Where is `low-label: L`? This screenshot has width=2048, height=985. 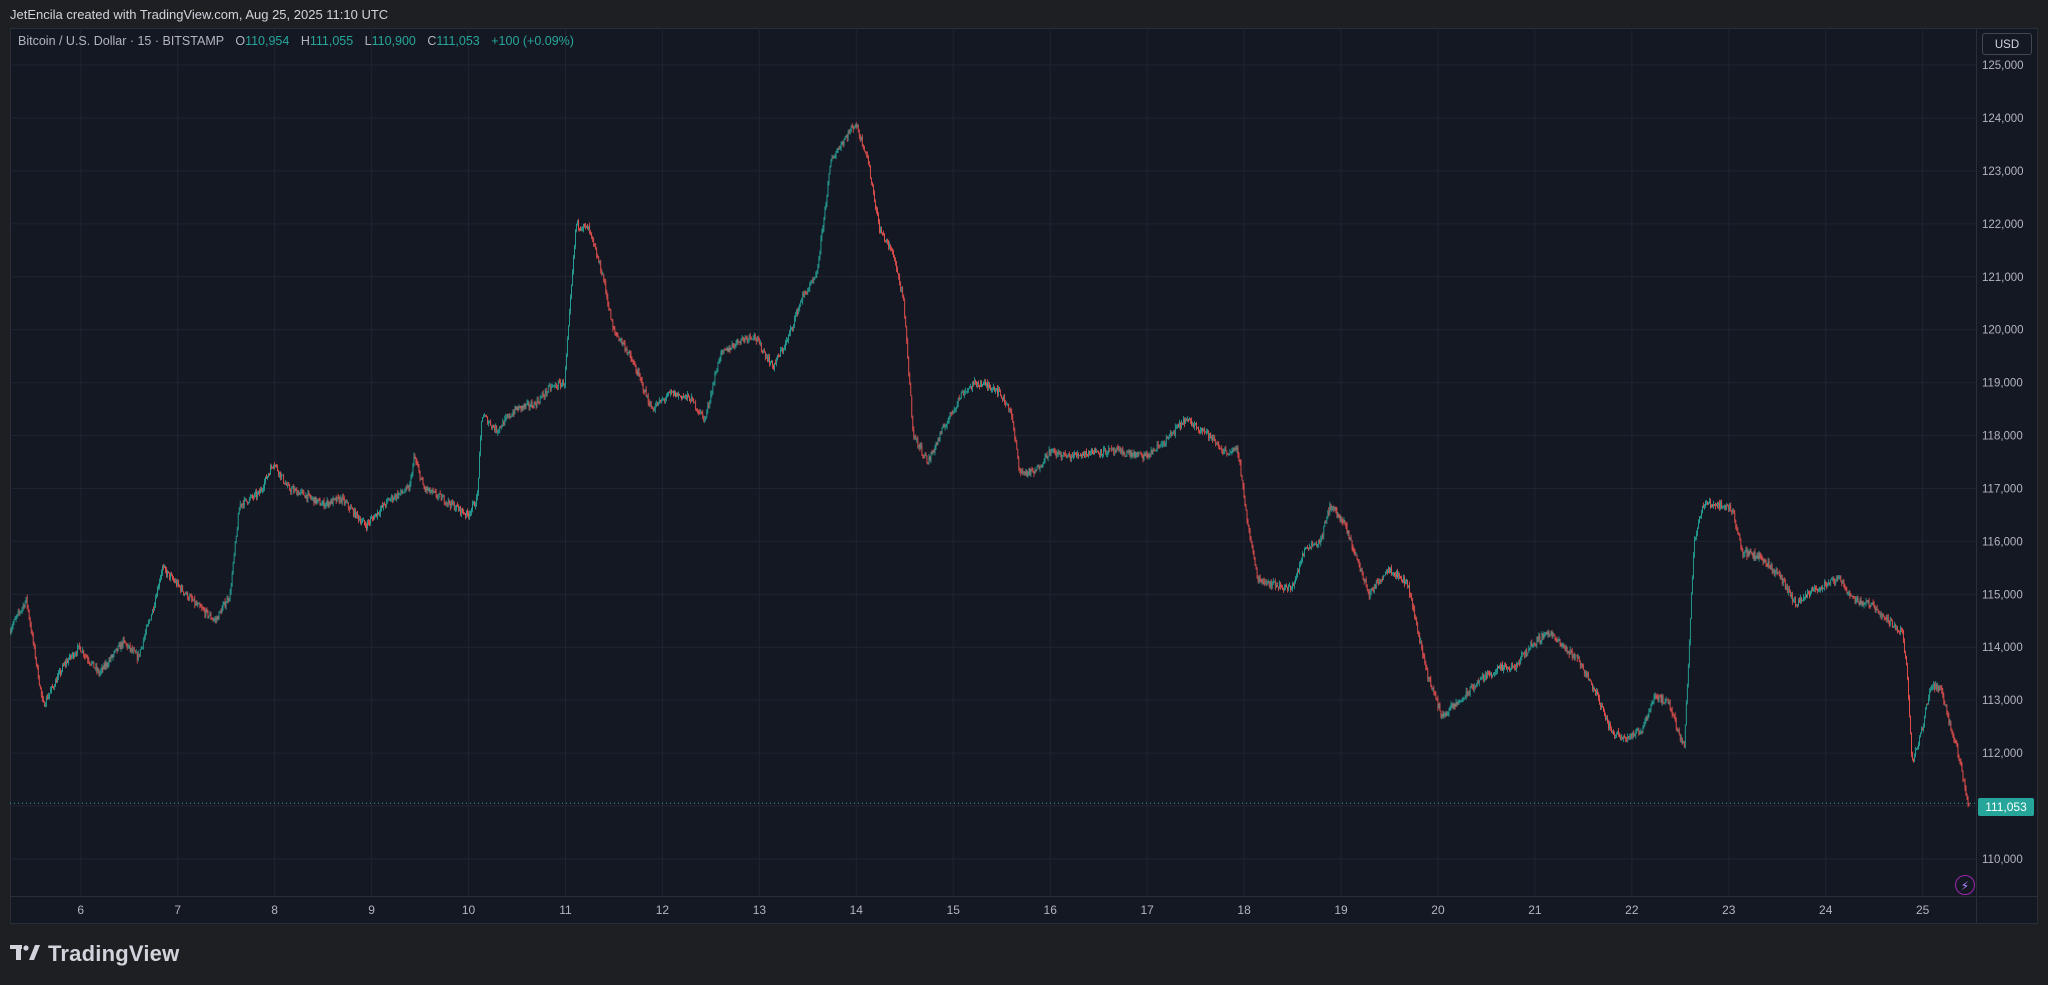
low-label: L is located at coordinates (368, 41).